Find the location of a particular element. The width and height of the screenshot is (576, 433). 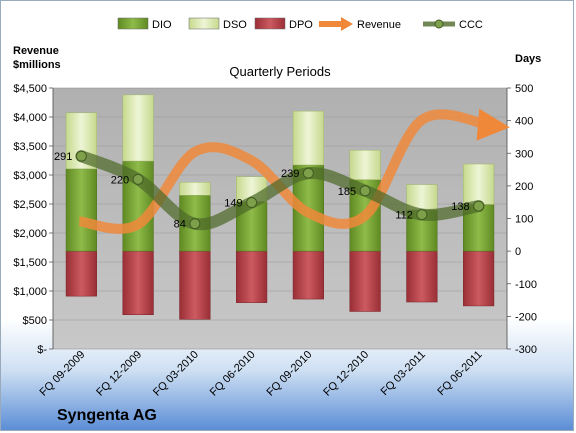

ccc-dot-icon is located at coordinates (439, 24).